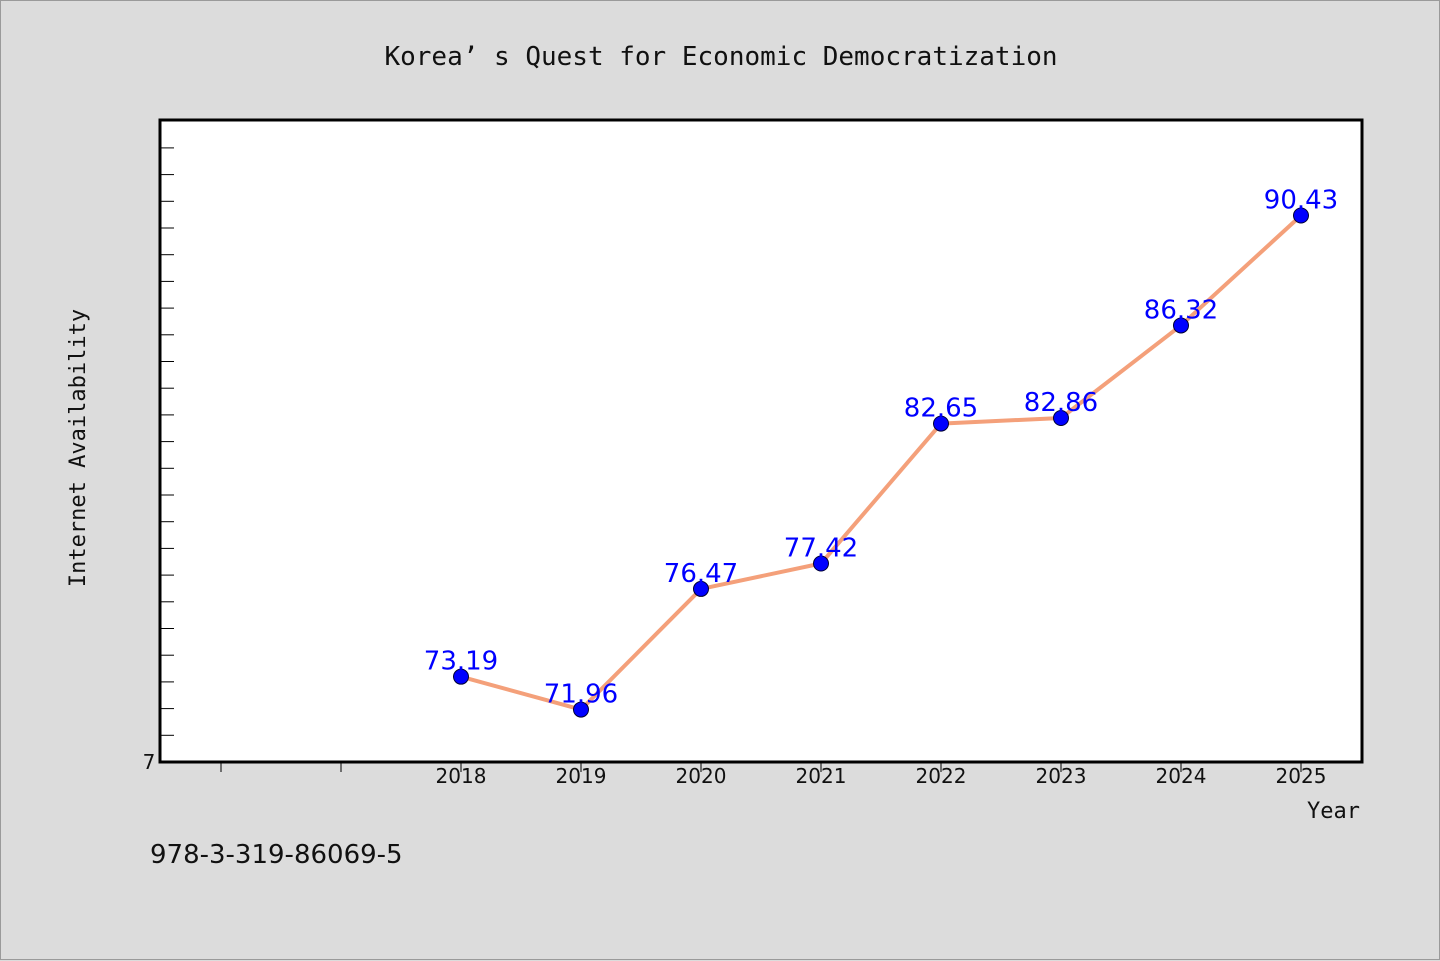 The width and height of the screenshot is (1440, 961). I want to click on data-label: 86.32, so click(1181, 310).